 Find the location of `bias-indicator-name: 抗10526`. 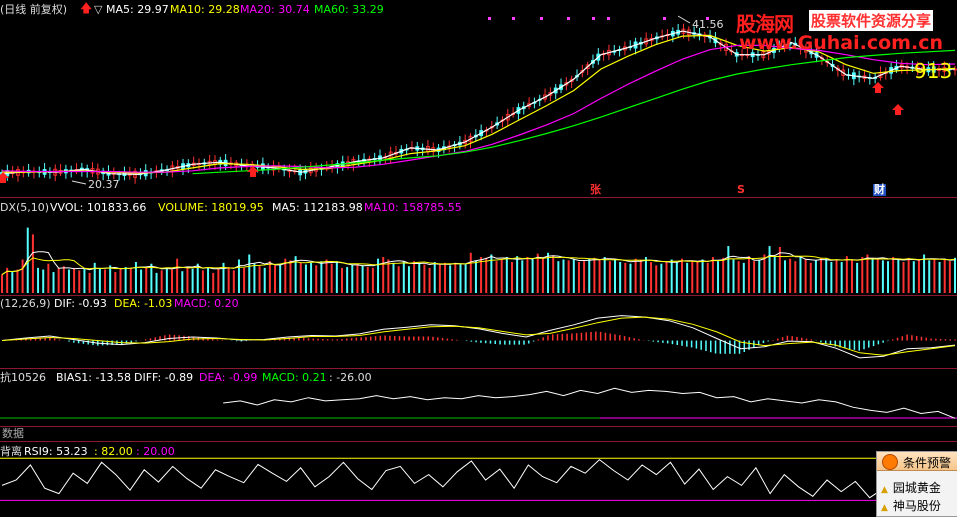

bias-indicator-name: 抗10526 is located at coordinates (23, 377).